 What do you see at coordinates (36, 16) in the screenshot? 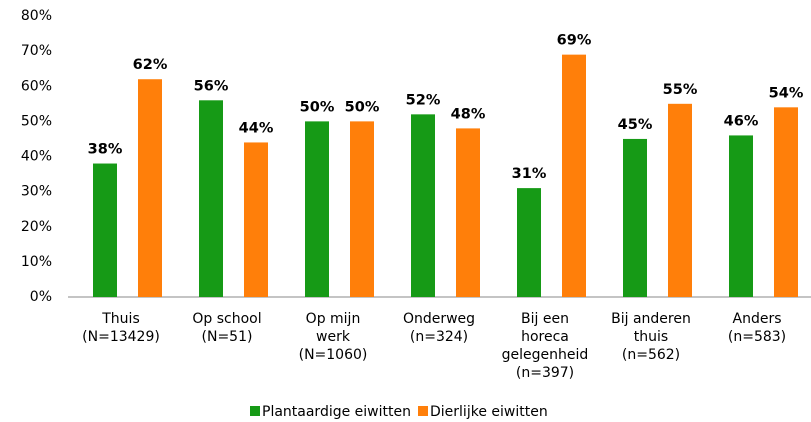
I see `y-tick-label: 80%` at bounding box center [36, 16].